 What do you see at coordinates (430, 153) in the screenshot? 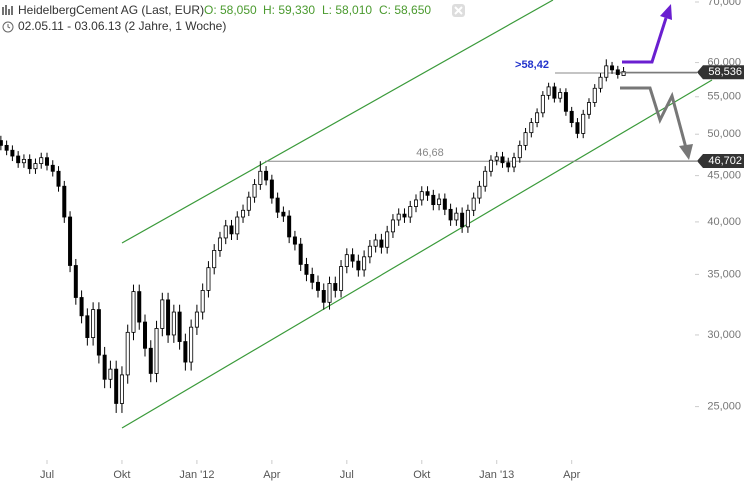
I see `annotation-label: 46,68` at bounding box center [430, 153].